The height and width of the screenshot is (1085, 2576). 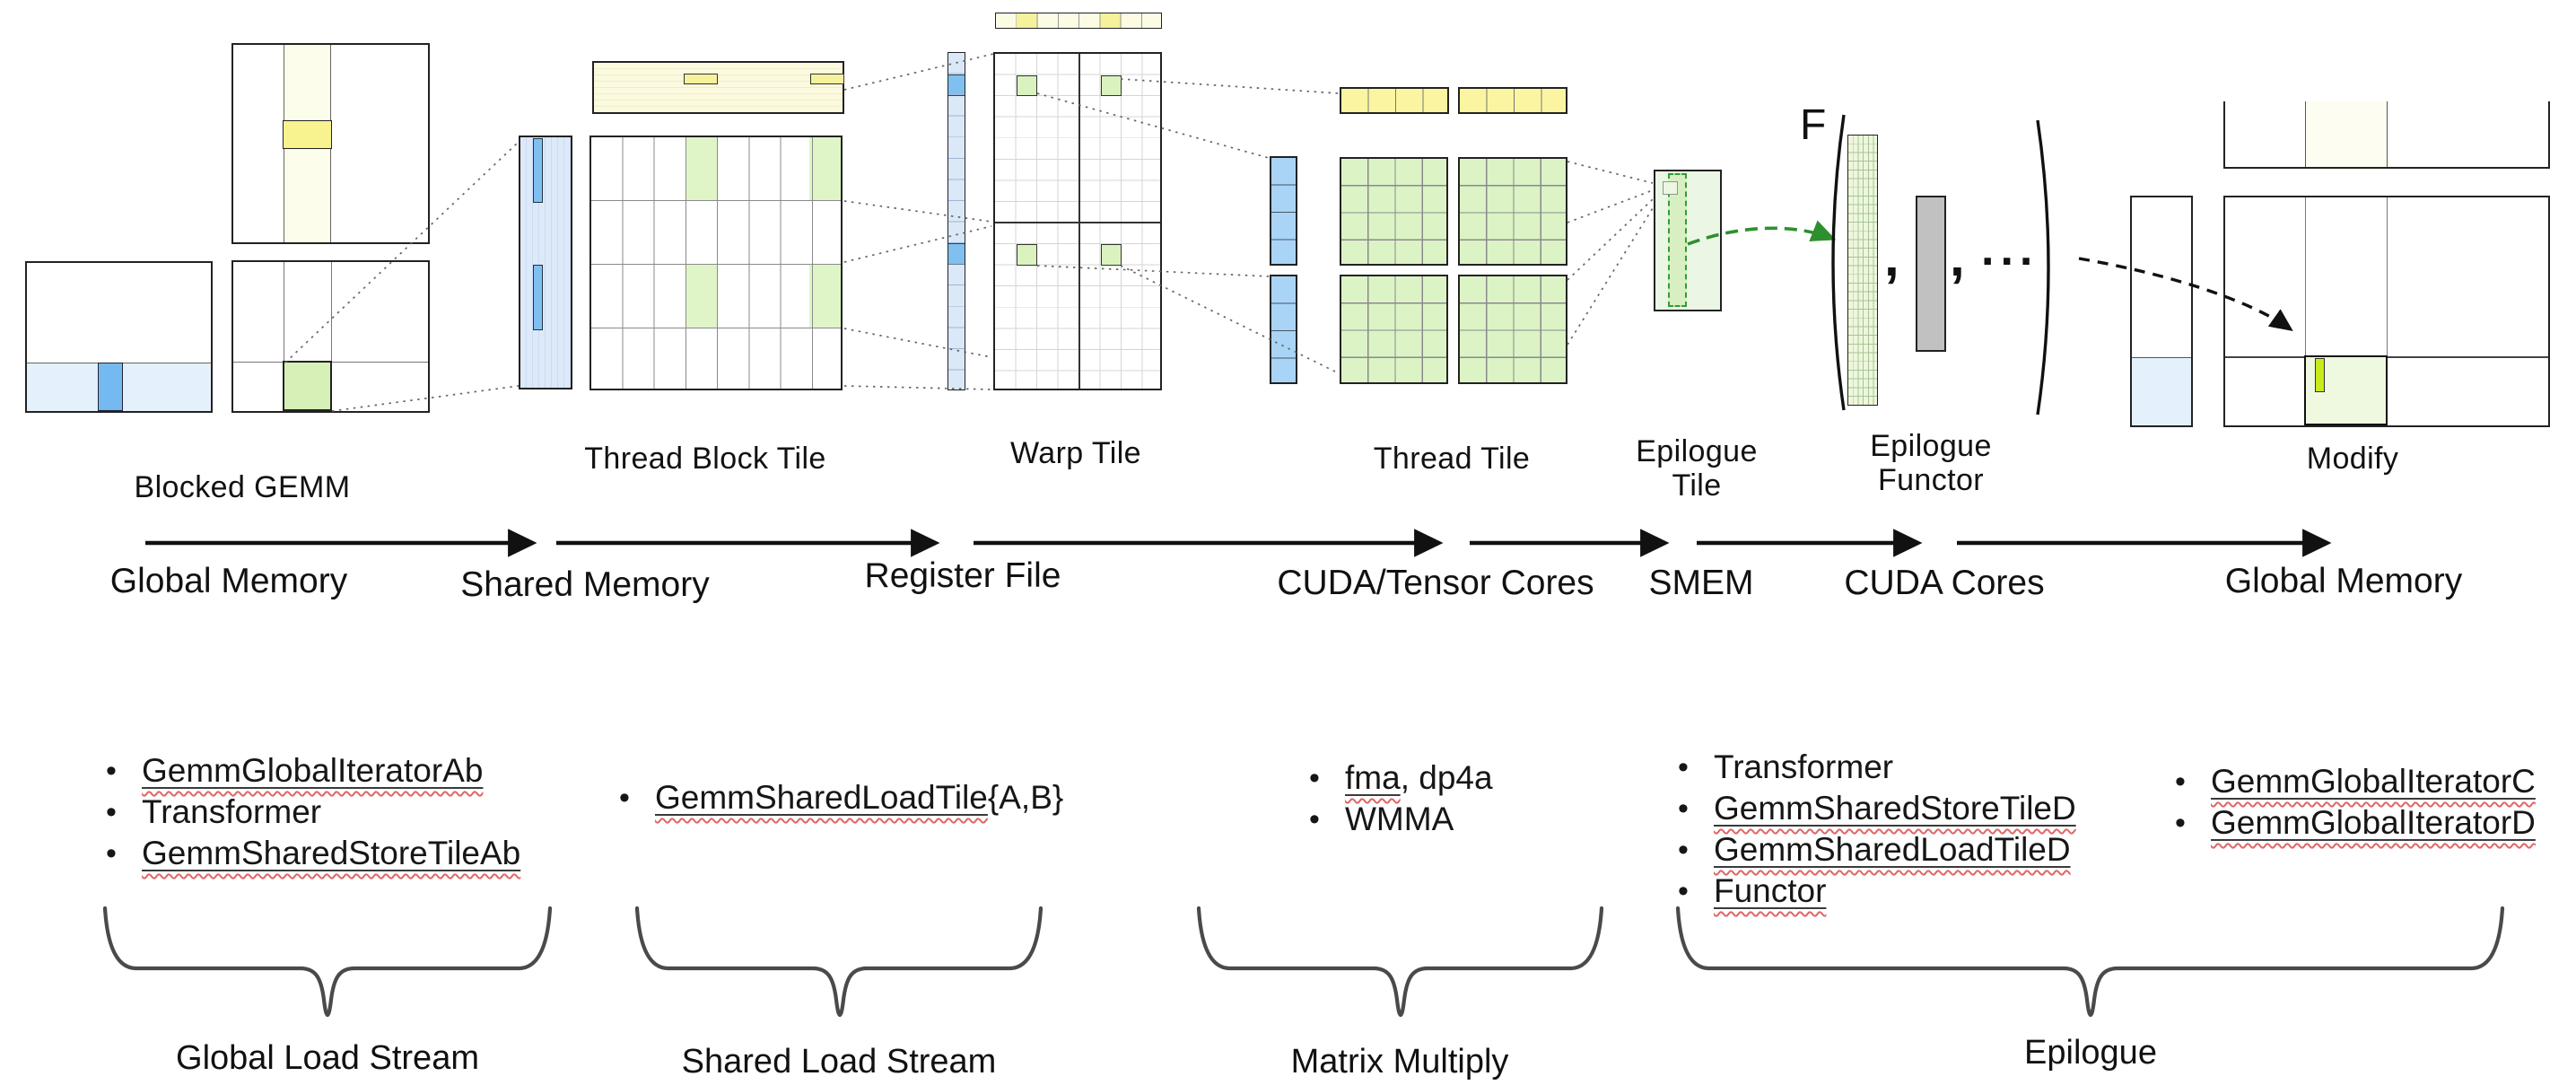 I want to click on grid4x4-lines, so click(x=1393, y=211).